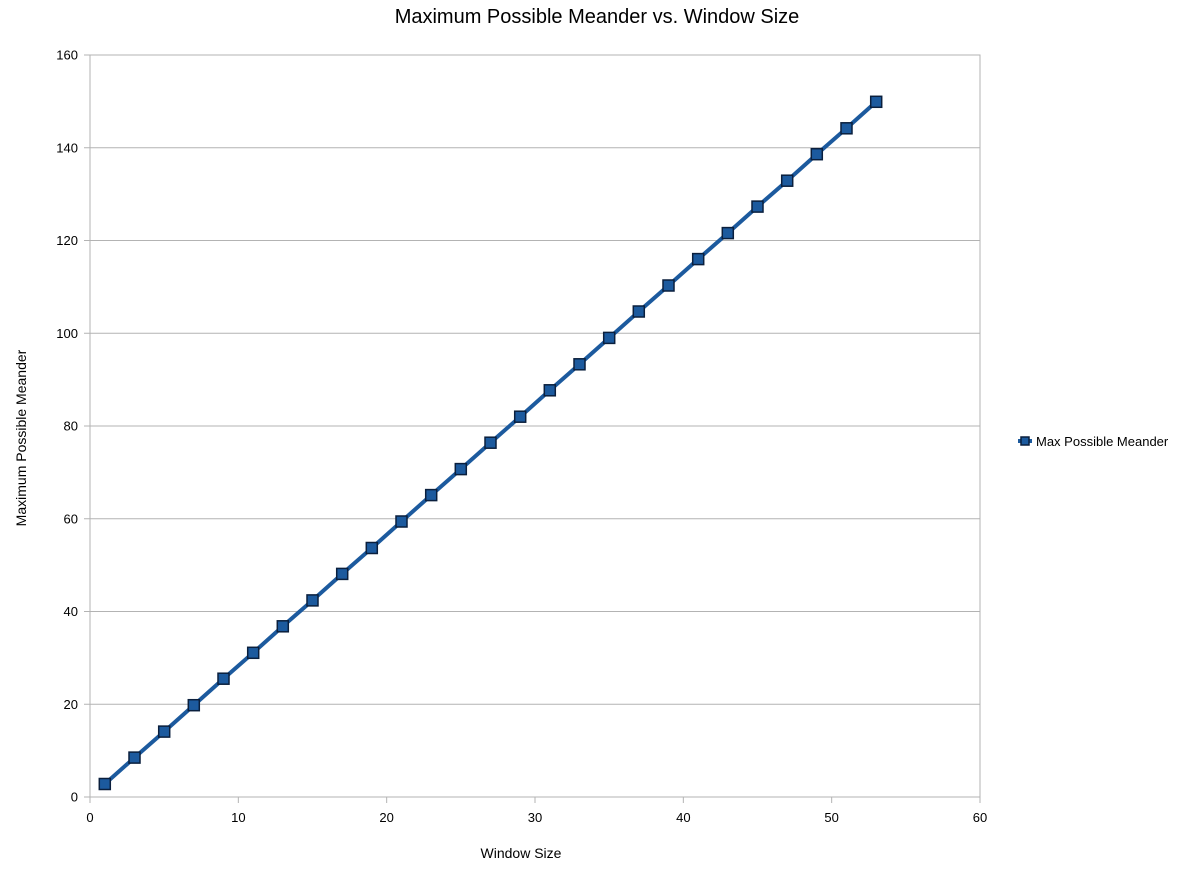 The image size is (1198, 890). Describe the element at coordinates (67, 333) in the screenshot. I see `y-tick-label: 100` at that location.